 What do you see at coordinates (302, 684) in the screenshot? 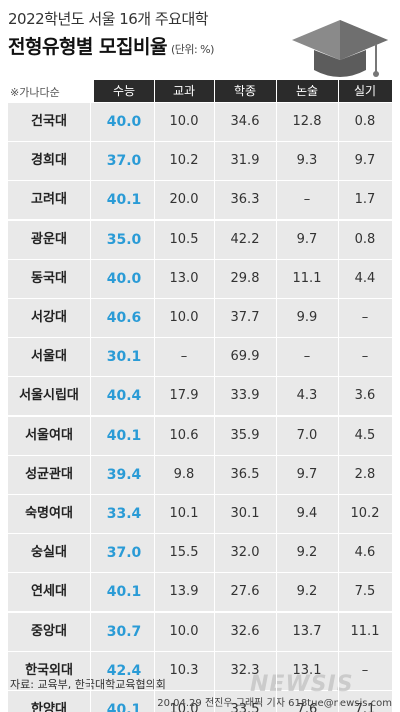
I see `newsis-logo: NEWSIS` at bounding box center [302, 684].